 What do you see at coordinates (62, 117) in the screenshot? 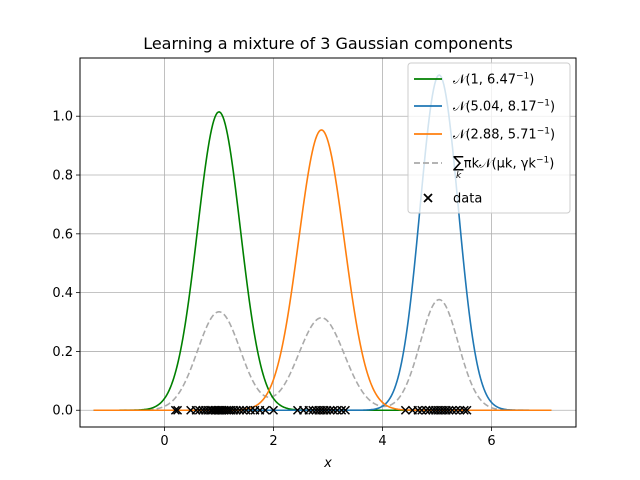
I see `y-tick-label: 1.0` at bounding box center [62, 117].